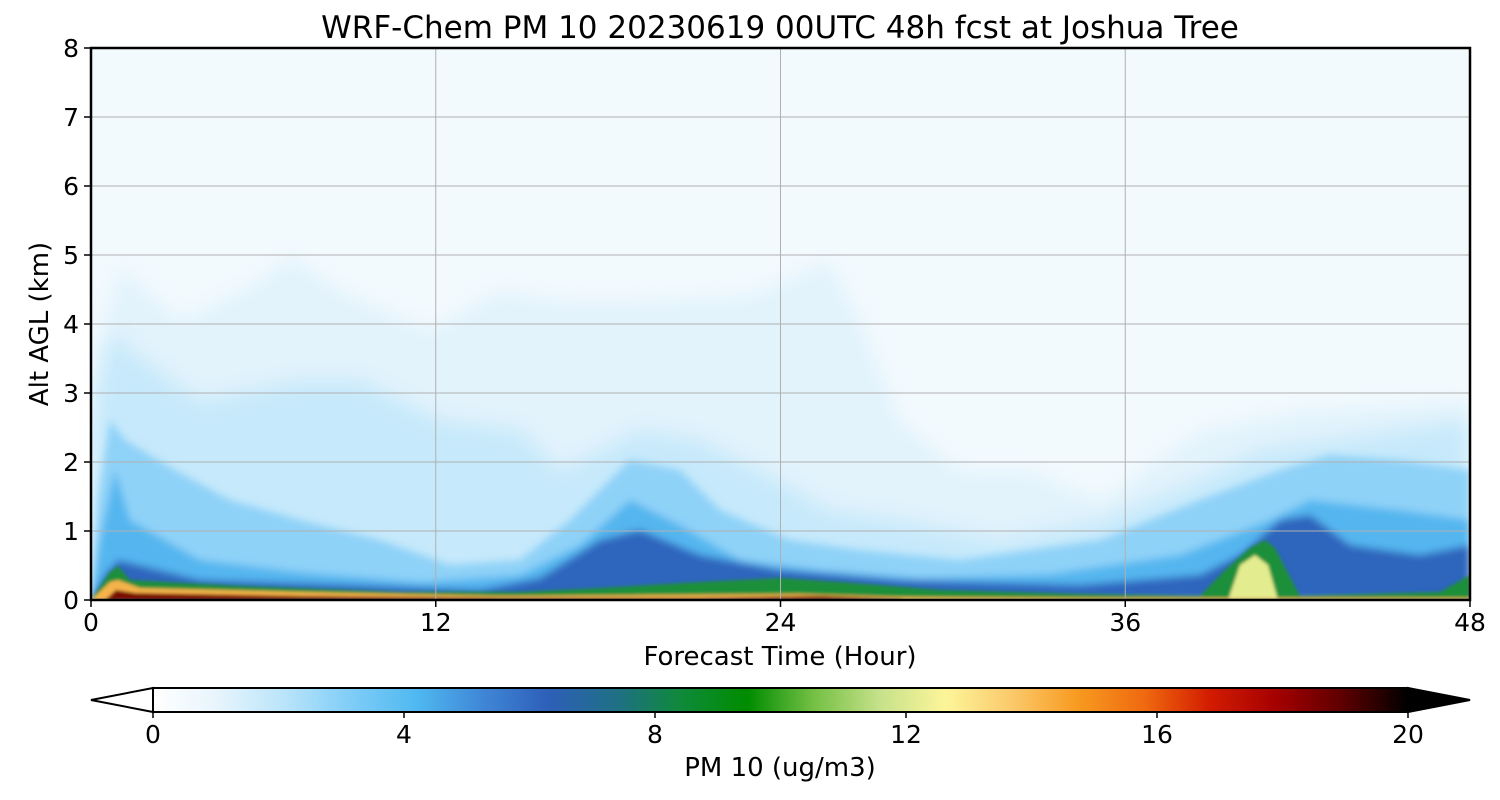 The height and width of the screenshot is (800, 1500). I want to click on x-axis-ticks: 0 12 24 36 48, so click(784, 618).